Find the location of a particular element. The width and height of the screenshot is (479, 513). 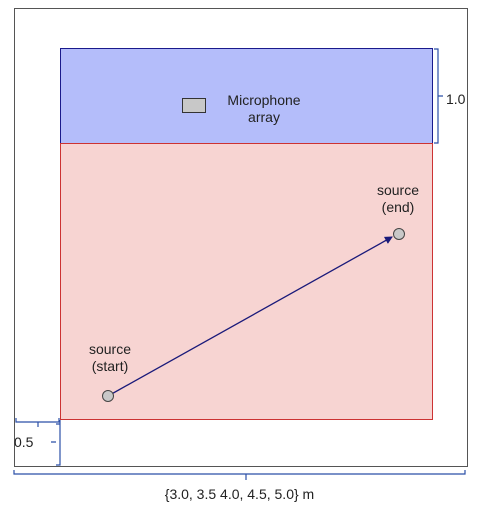

microphone-array-icon is located at coordinates (194, 105).